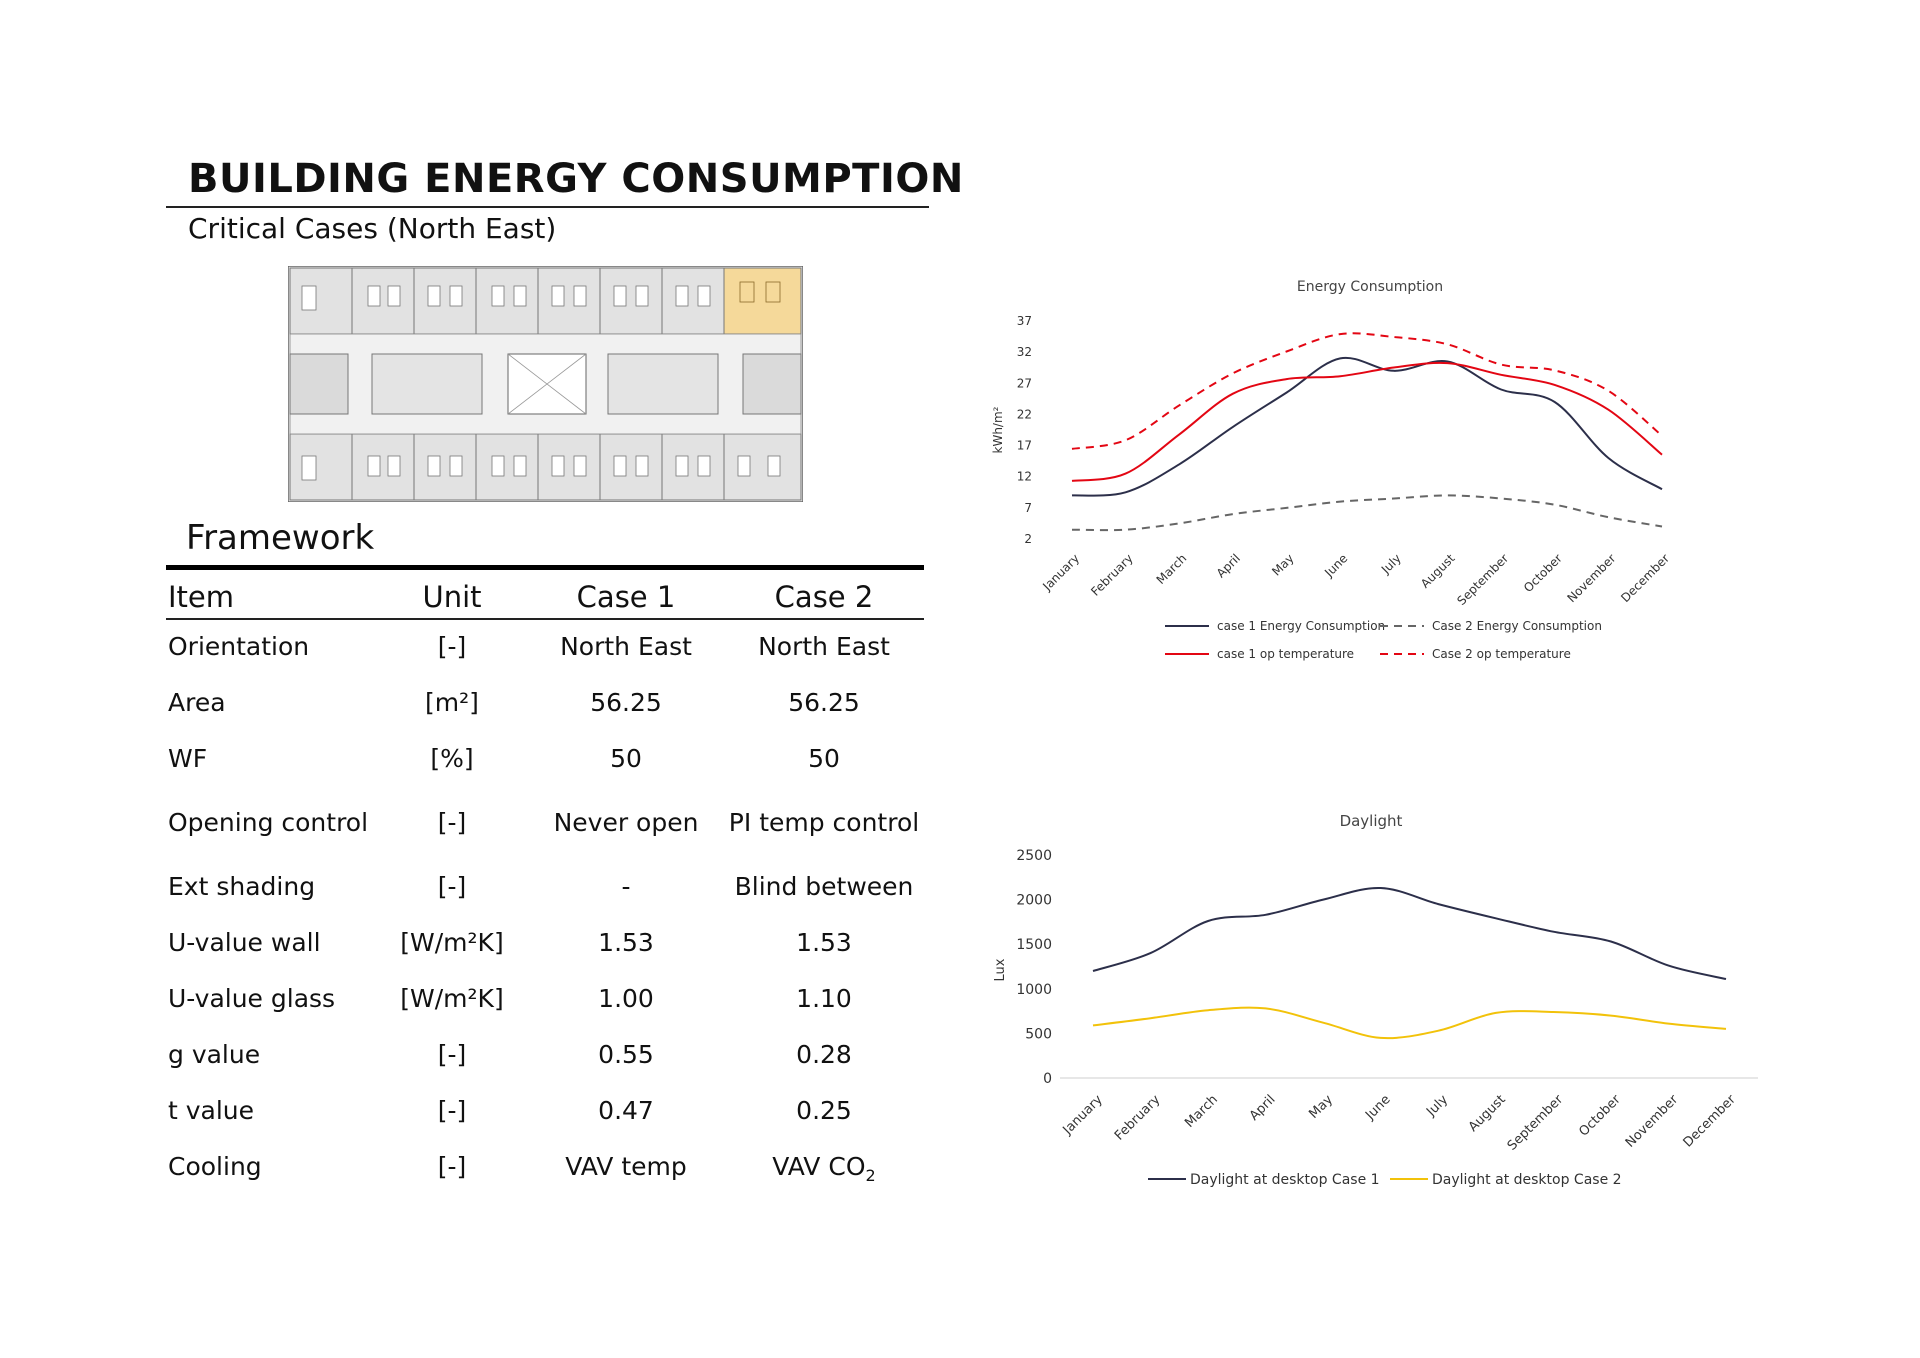  Describe the element at coordinates (576, 179) in the screenshot. I see `page-title: BUILDING ENERGY CONSUMPTION` at that location.